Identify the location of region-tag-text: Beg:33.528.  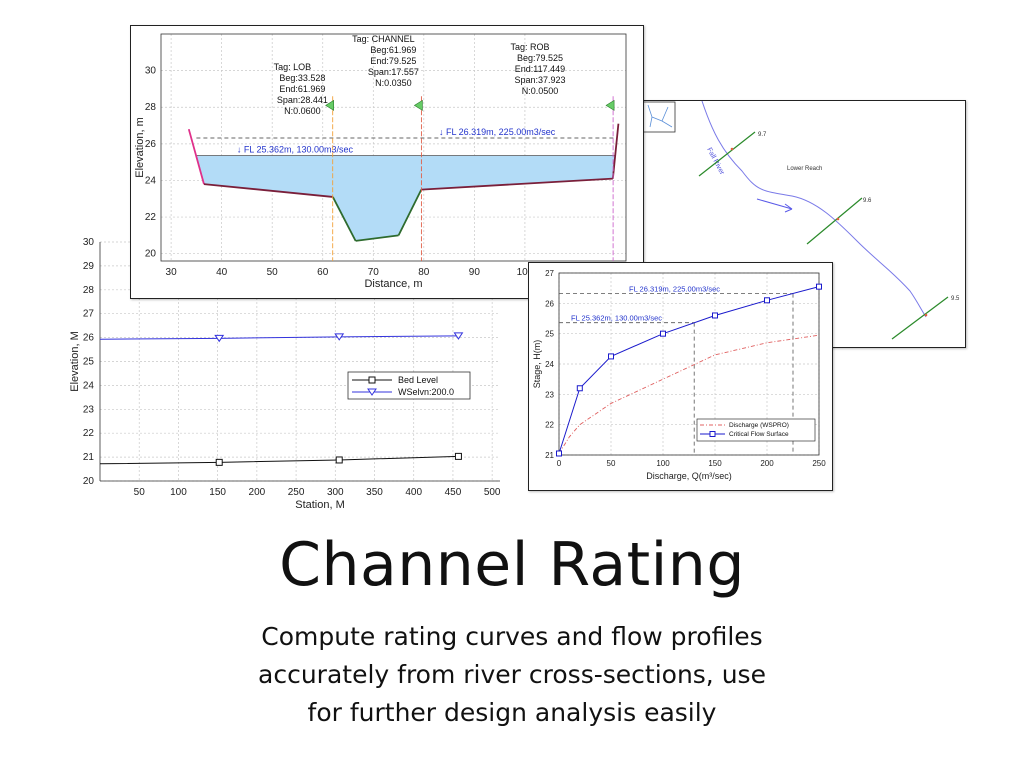
(302, 78).